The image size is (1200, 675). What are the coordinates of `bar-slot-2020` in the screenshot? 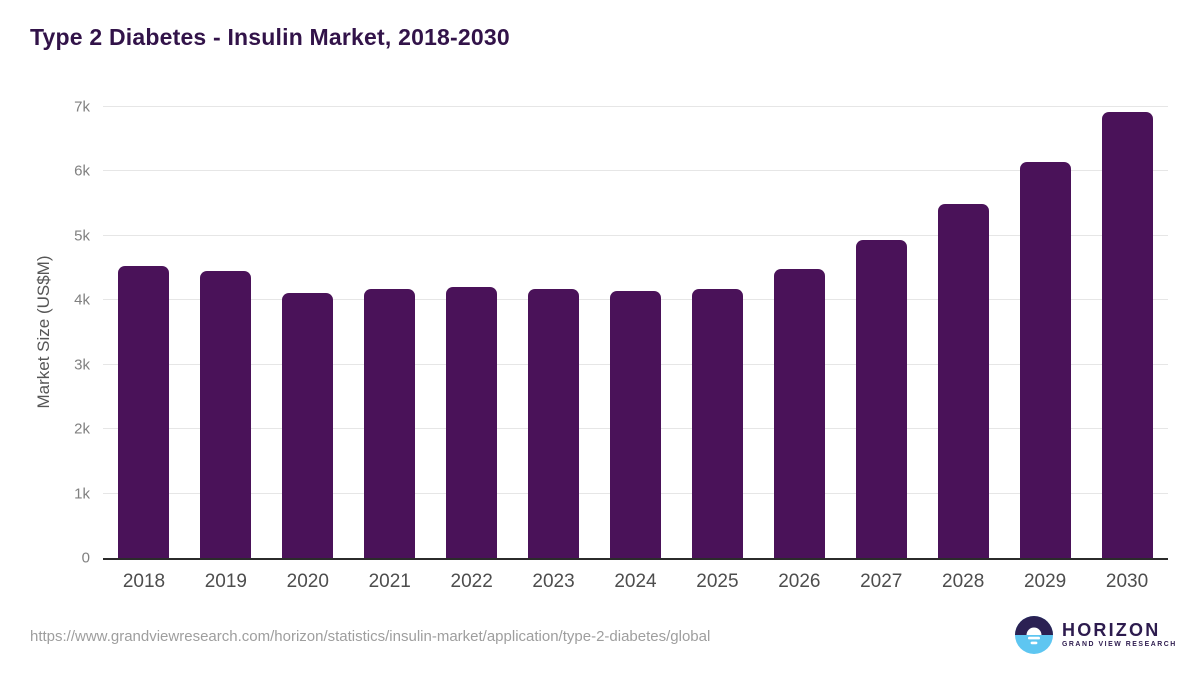 It's located at (308, 332).